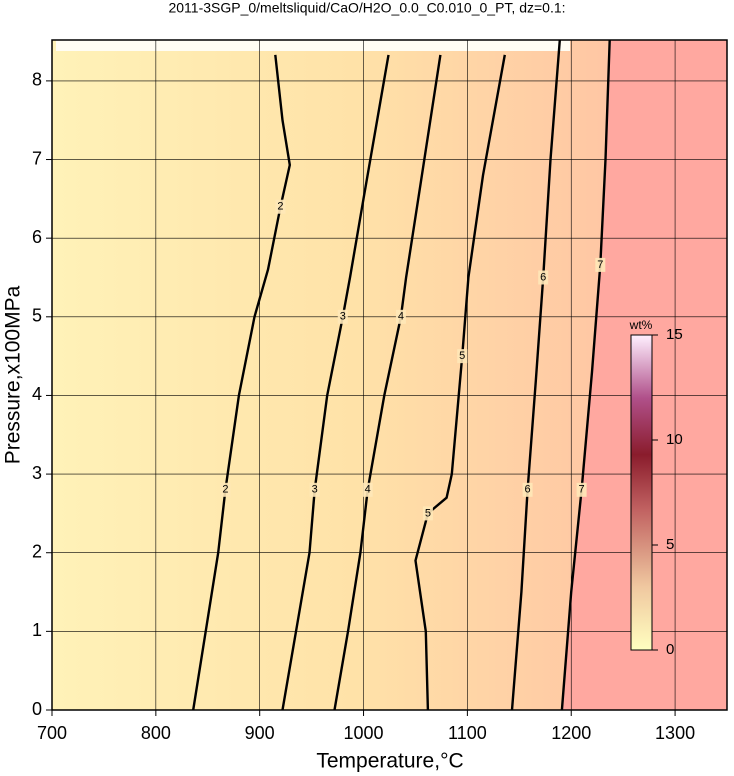 The width and height of the screenshot is (734, 776). I want to click on x-axis-title: Temperature,°C, so click(389, 761).